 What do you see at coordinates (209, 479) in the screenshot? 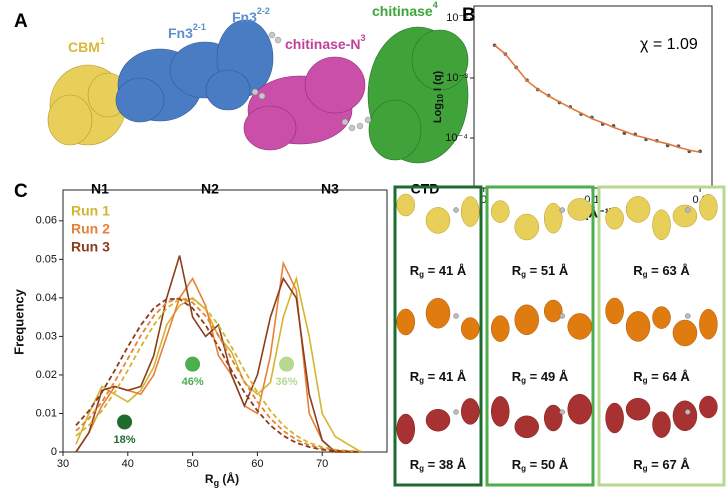
I see `x-axis-label-part: R` at bounding box center [209, 479].